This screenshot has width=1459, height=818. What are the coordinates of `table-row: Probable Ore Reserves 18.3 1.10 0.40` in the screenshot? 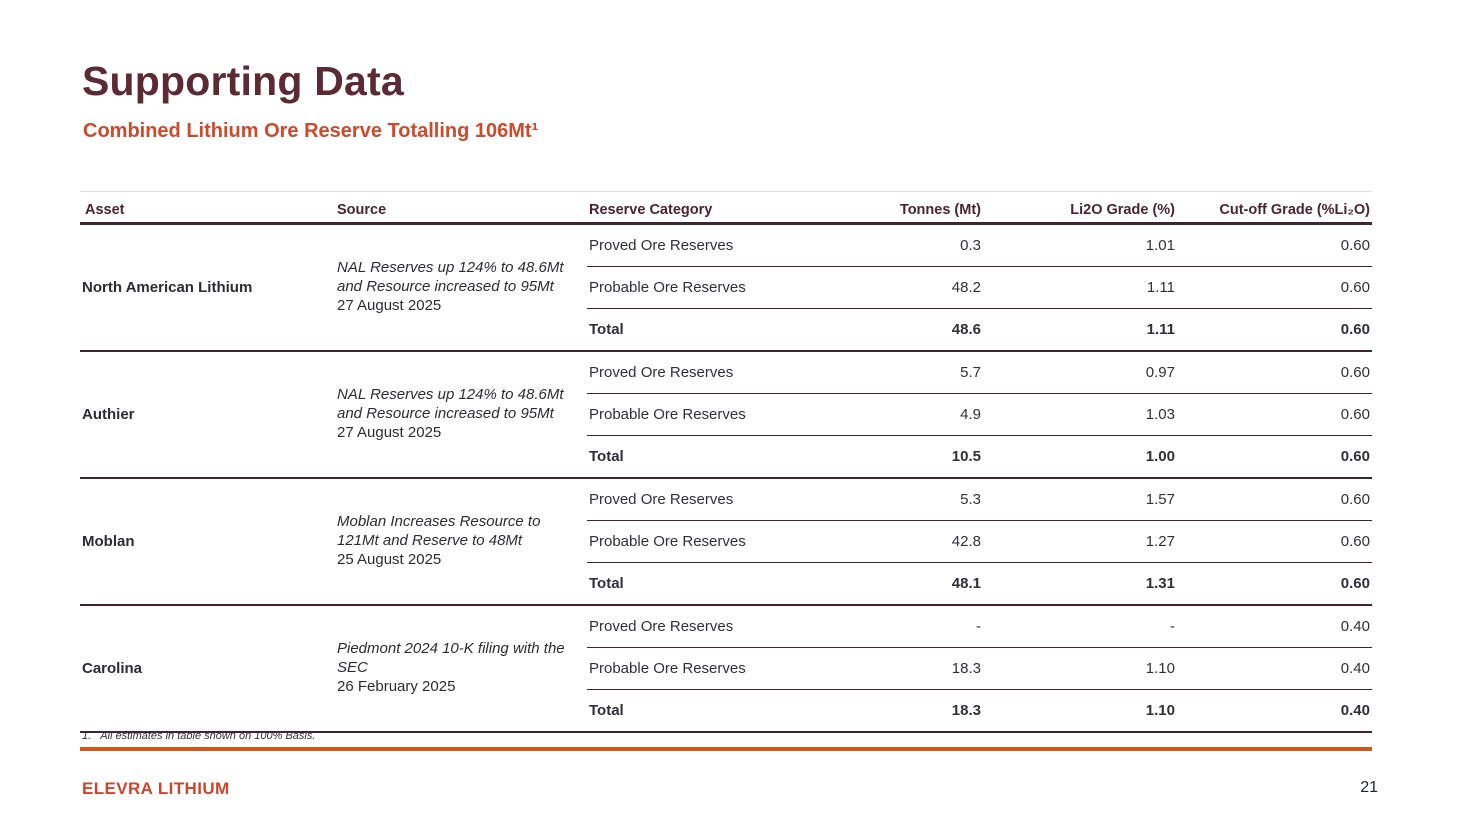 It's located at (726, 668).